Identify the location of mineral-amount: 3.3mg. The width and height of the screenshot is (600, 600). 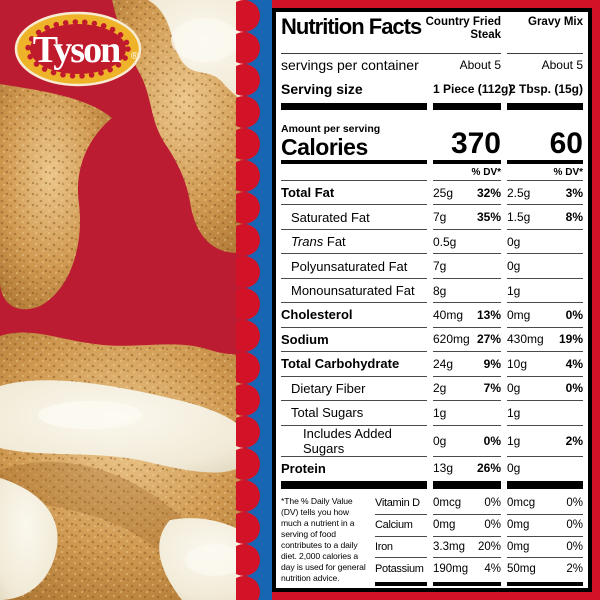
(449, 546).